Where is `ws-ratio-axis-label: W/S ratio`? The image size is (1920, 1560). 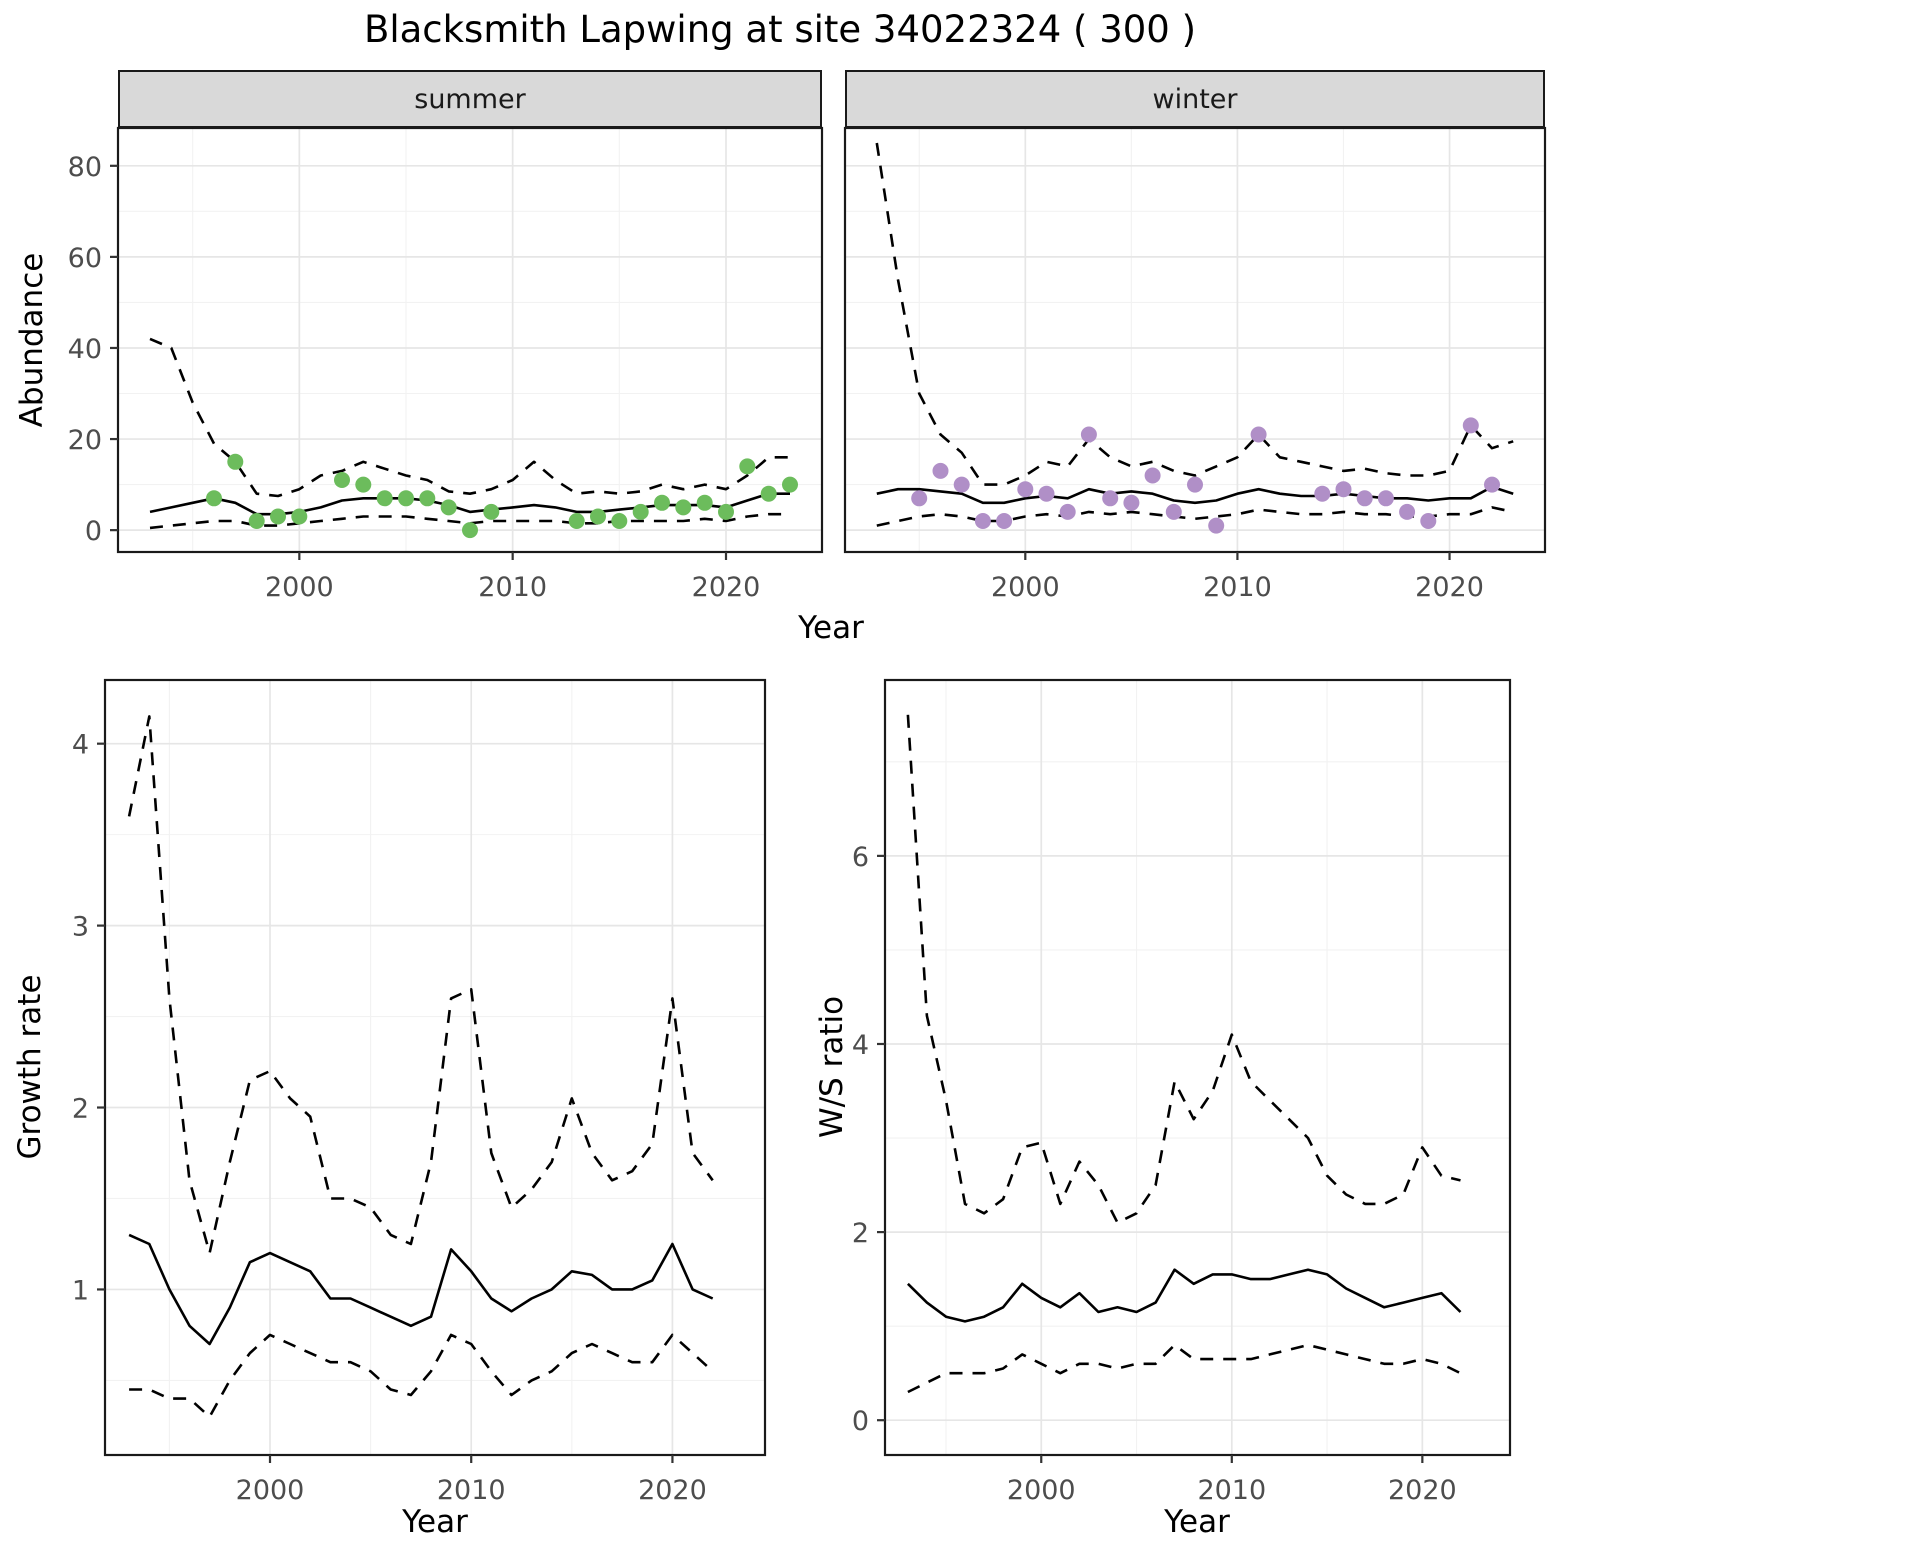 ws-ratio-axis-label: W/S ratio is located at coordinates (832, 1067).